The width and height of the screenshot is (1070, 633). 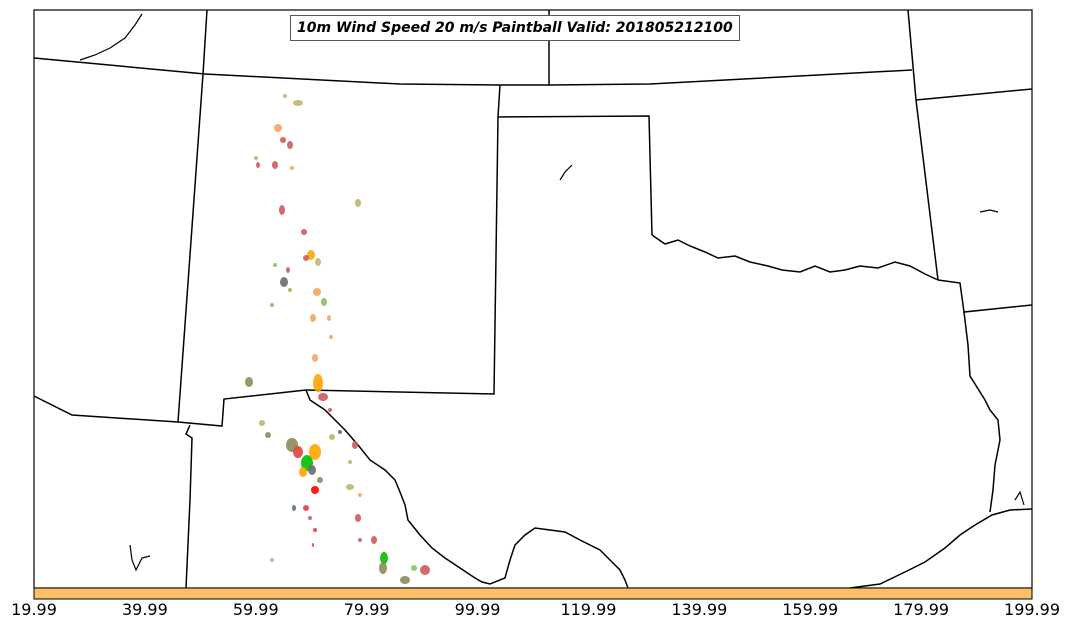 I want to click on colorbar-tick-label: 199.99, so click(x=1032, y=609).